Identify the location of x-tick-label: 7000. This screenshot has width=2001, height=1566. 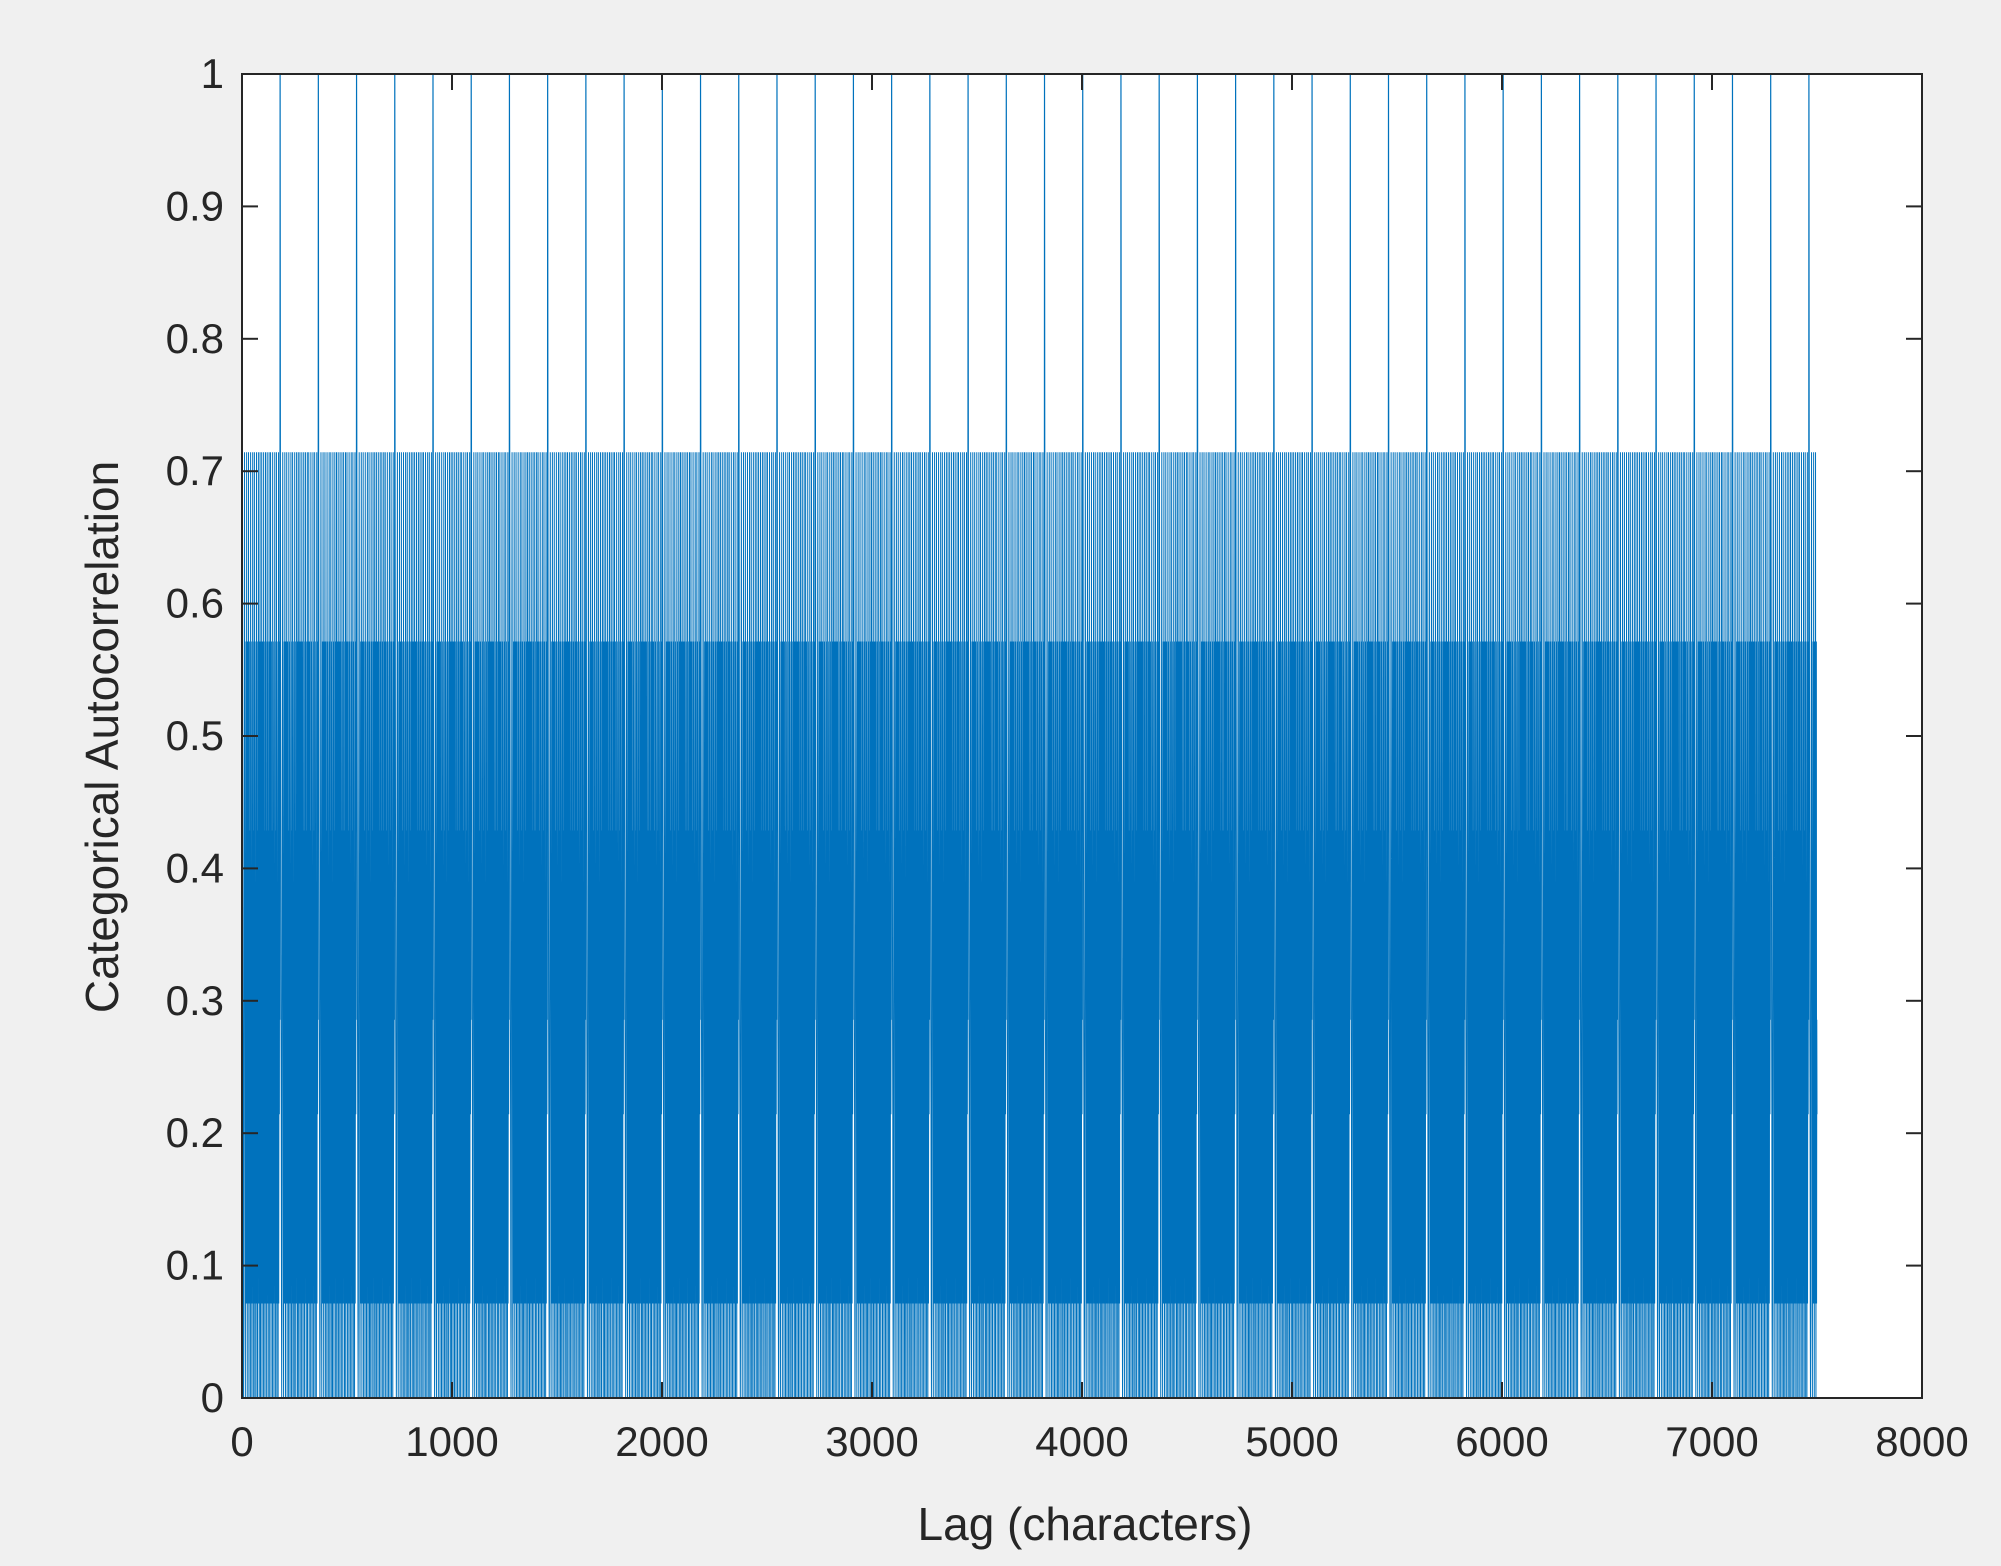
(1711, 1441).